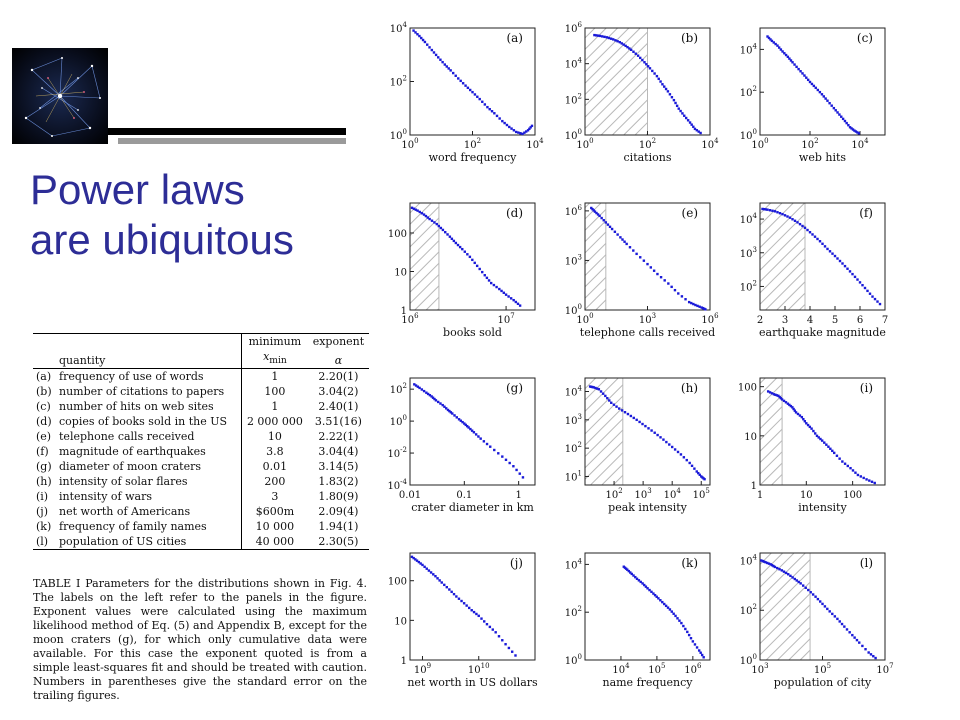 The image size is (960, 720). What do you see at coordinates (162, 239) in the screenshot?
I see `slide-title-line-2: are ubiquitous` at bounding box center [162, 239].